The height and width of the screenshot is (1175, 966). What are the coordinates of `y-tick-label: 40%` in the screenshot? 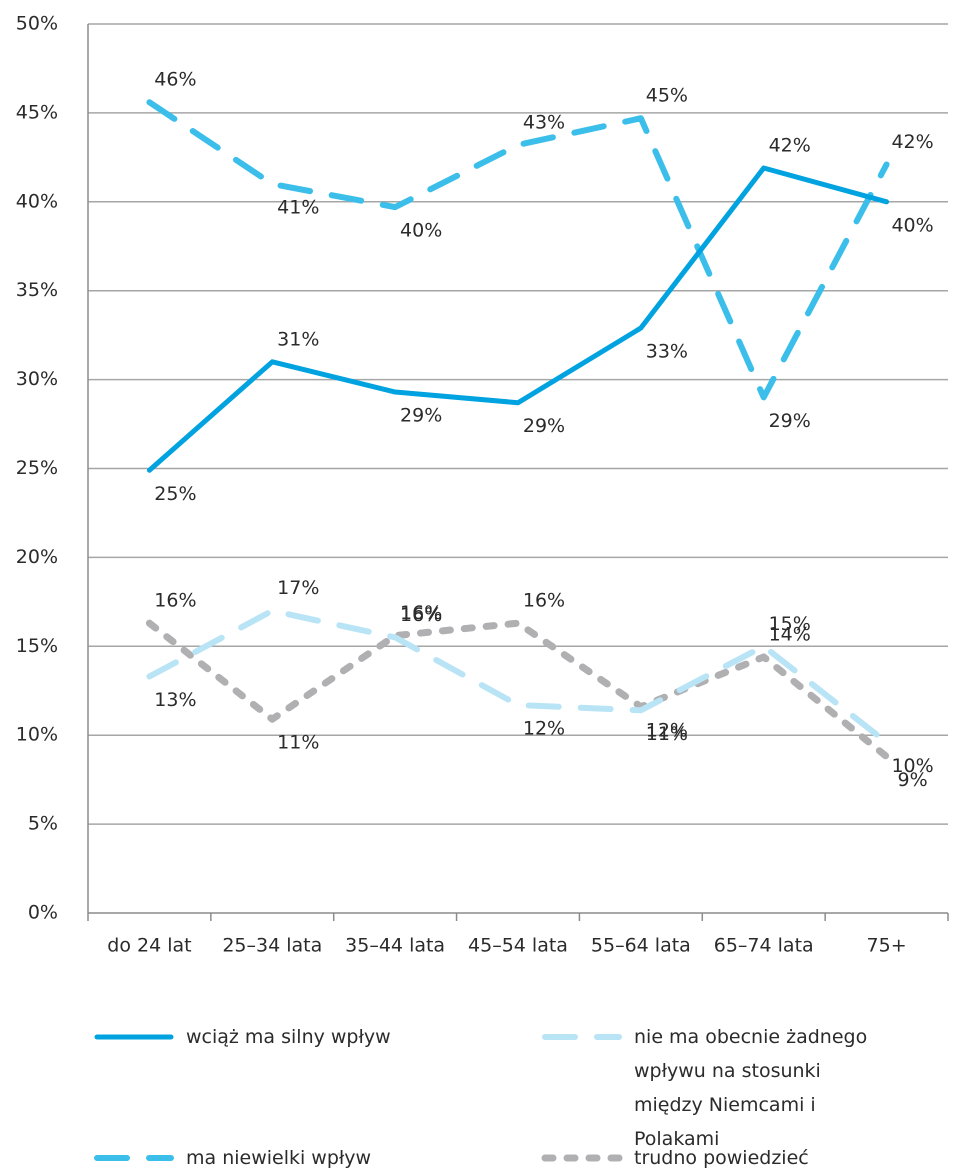 It's located at (37, 201).